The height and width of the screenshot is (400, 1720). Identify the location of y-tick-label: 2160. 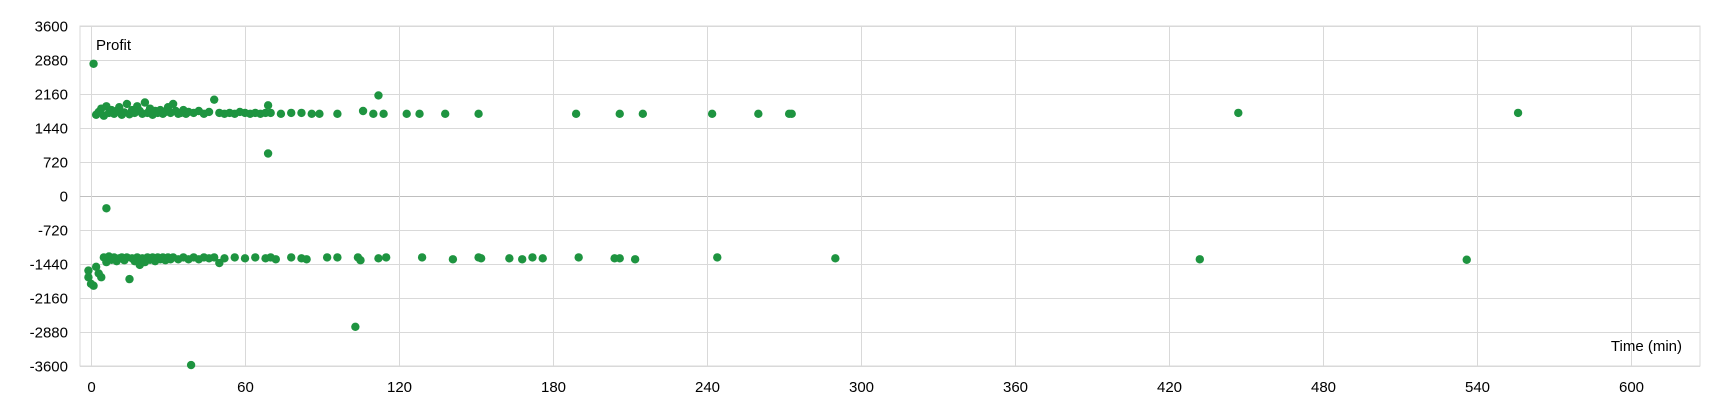
(51, 95).